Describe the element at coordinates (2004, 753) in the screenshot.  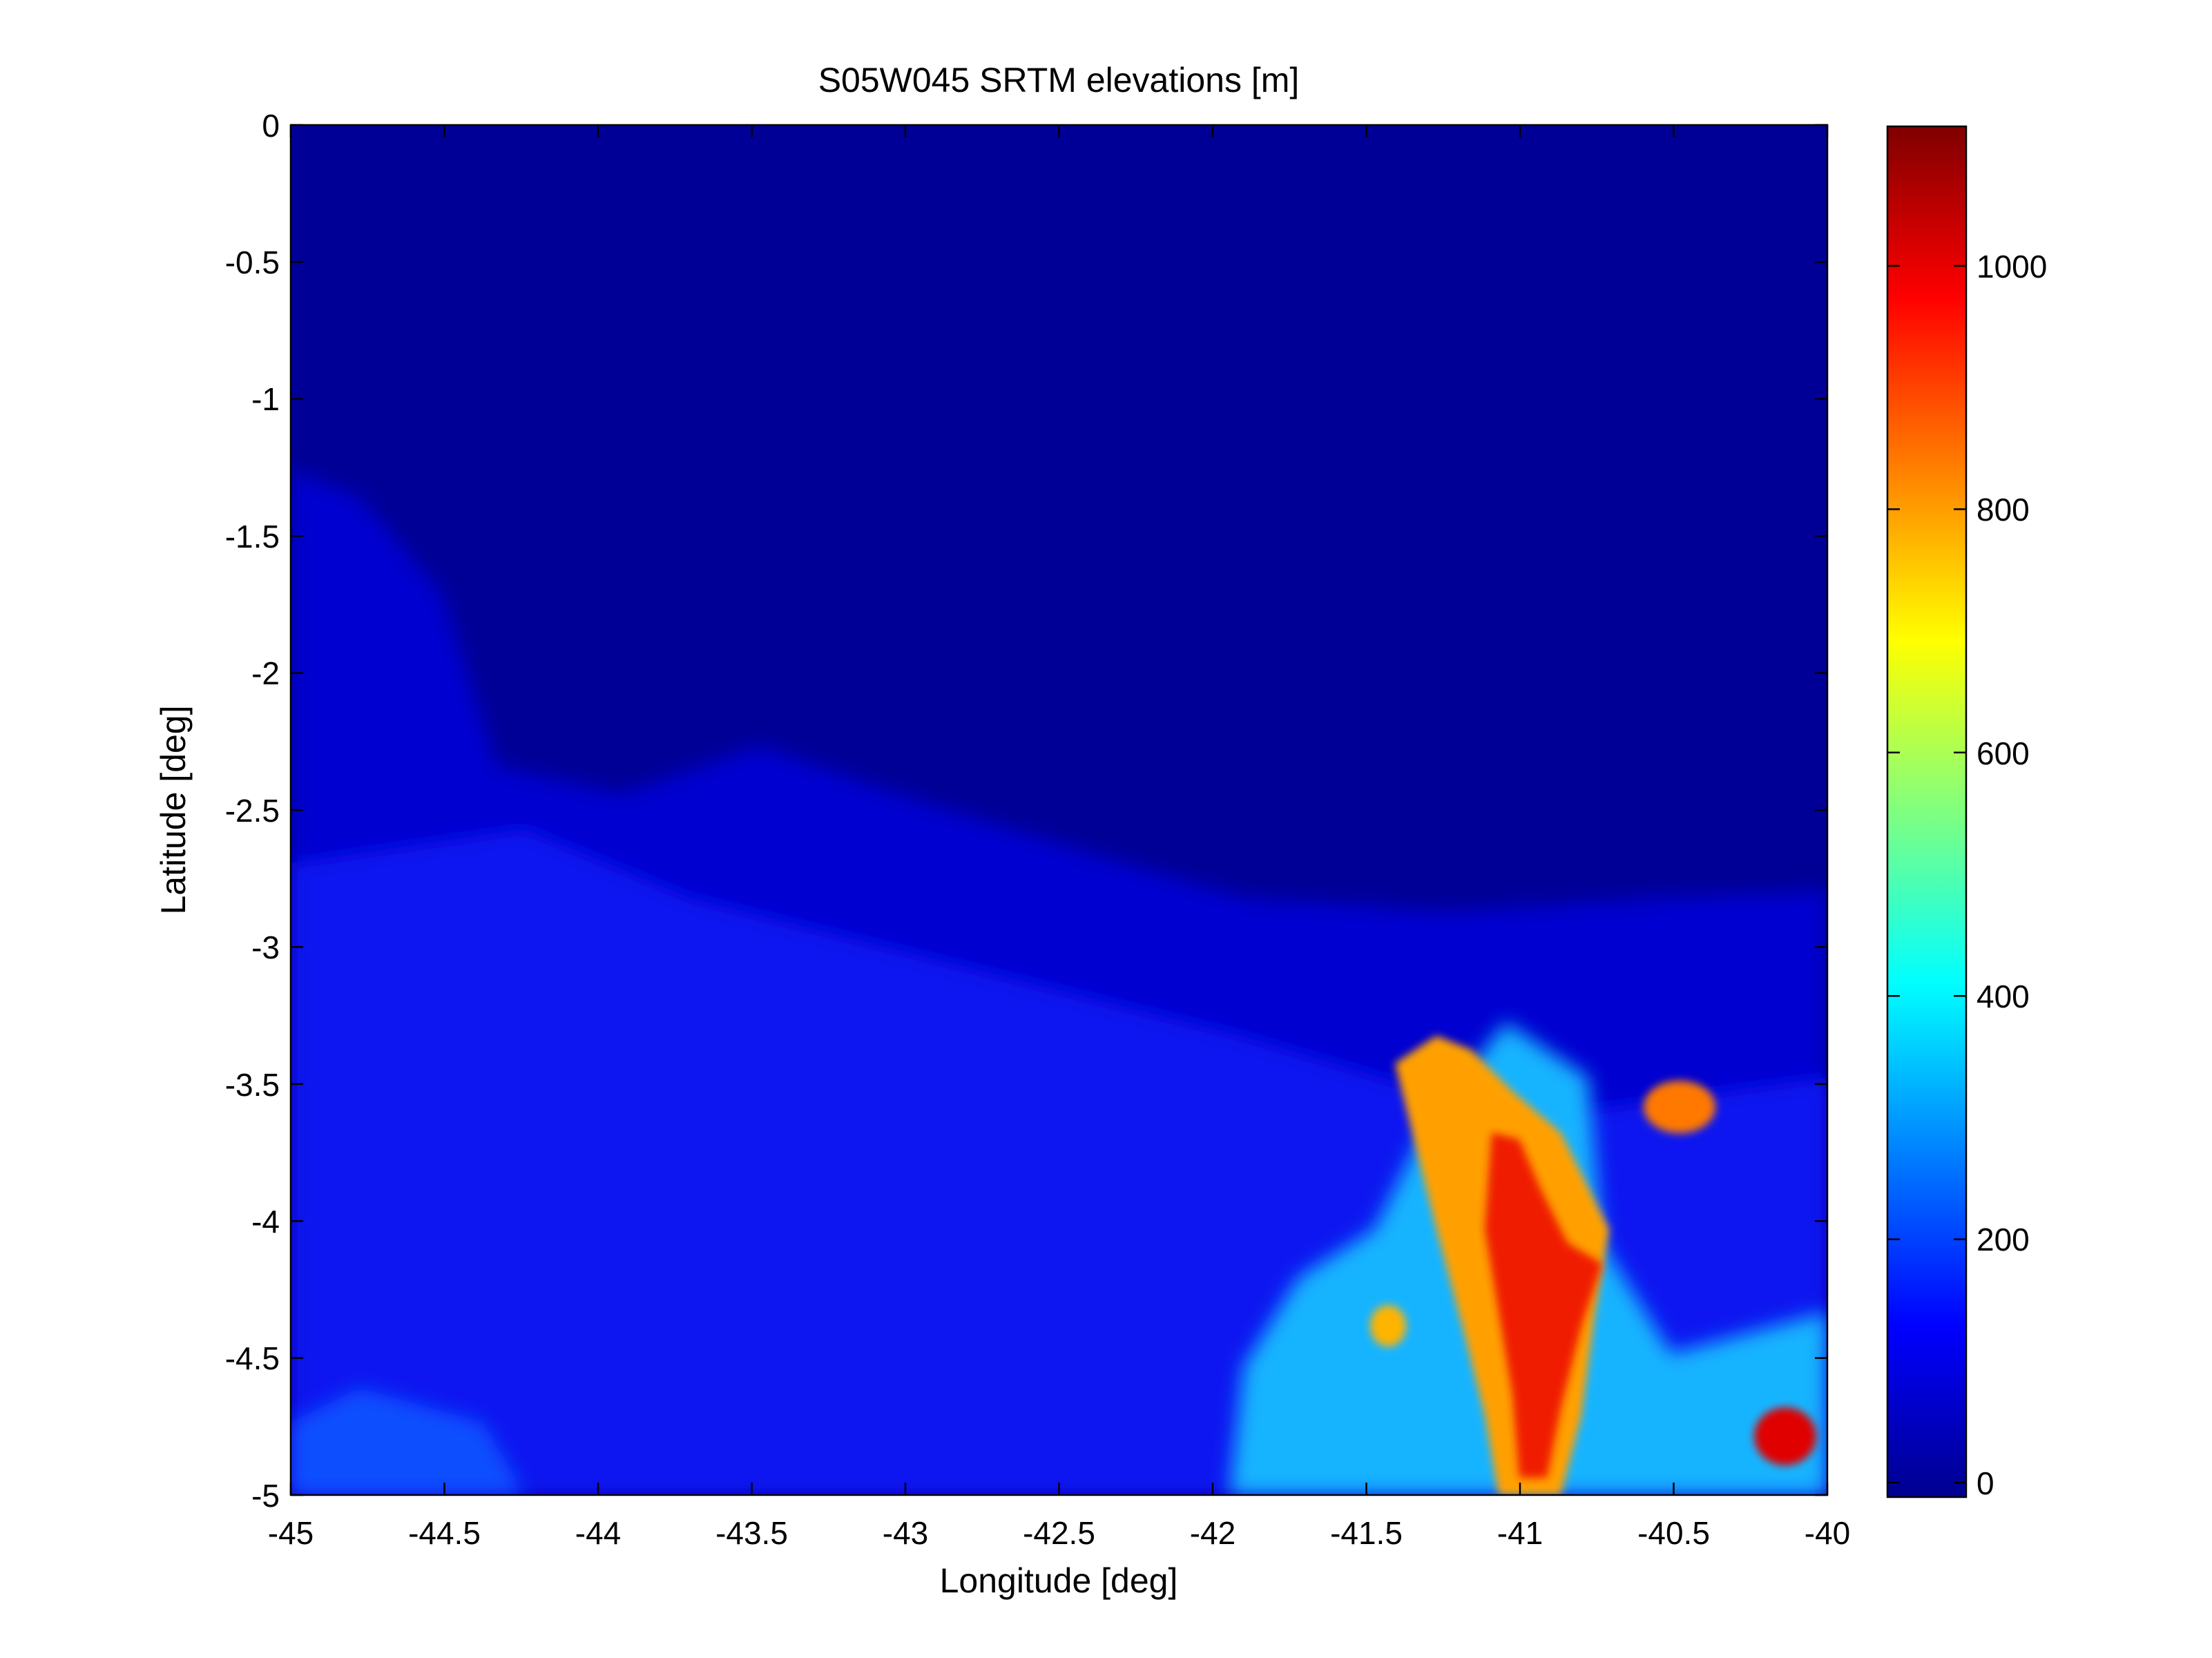
I see `colorbar-tick-label: 600` at that location.